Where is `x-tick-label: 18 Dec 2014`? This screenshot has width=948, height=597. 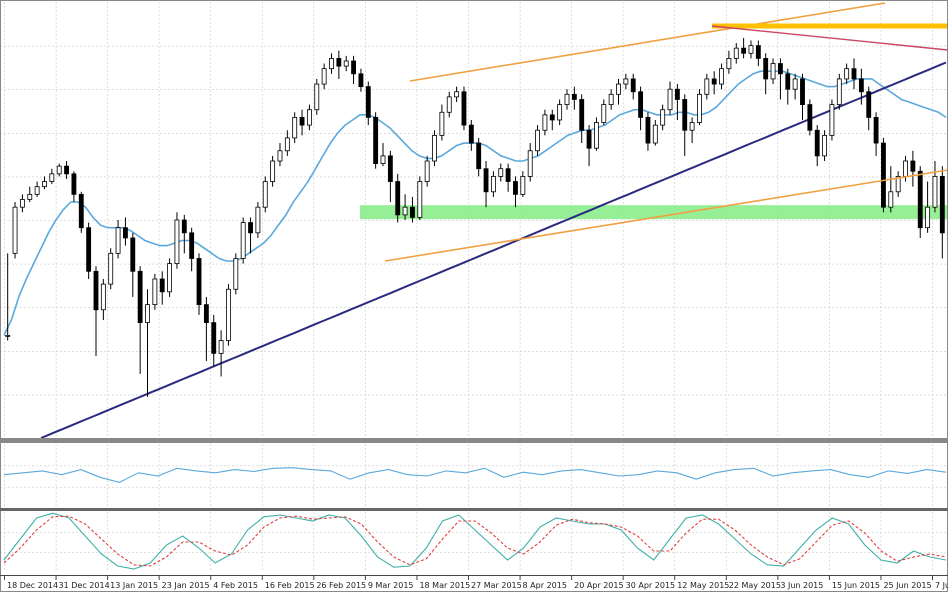 x-tick-label: 18 Dec 2014 is located at coordinates (32, 585).